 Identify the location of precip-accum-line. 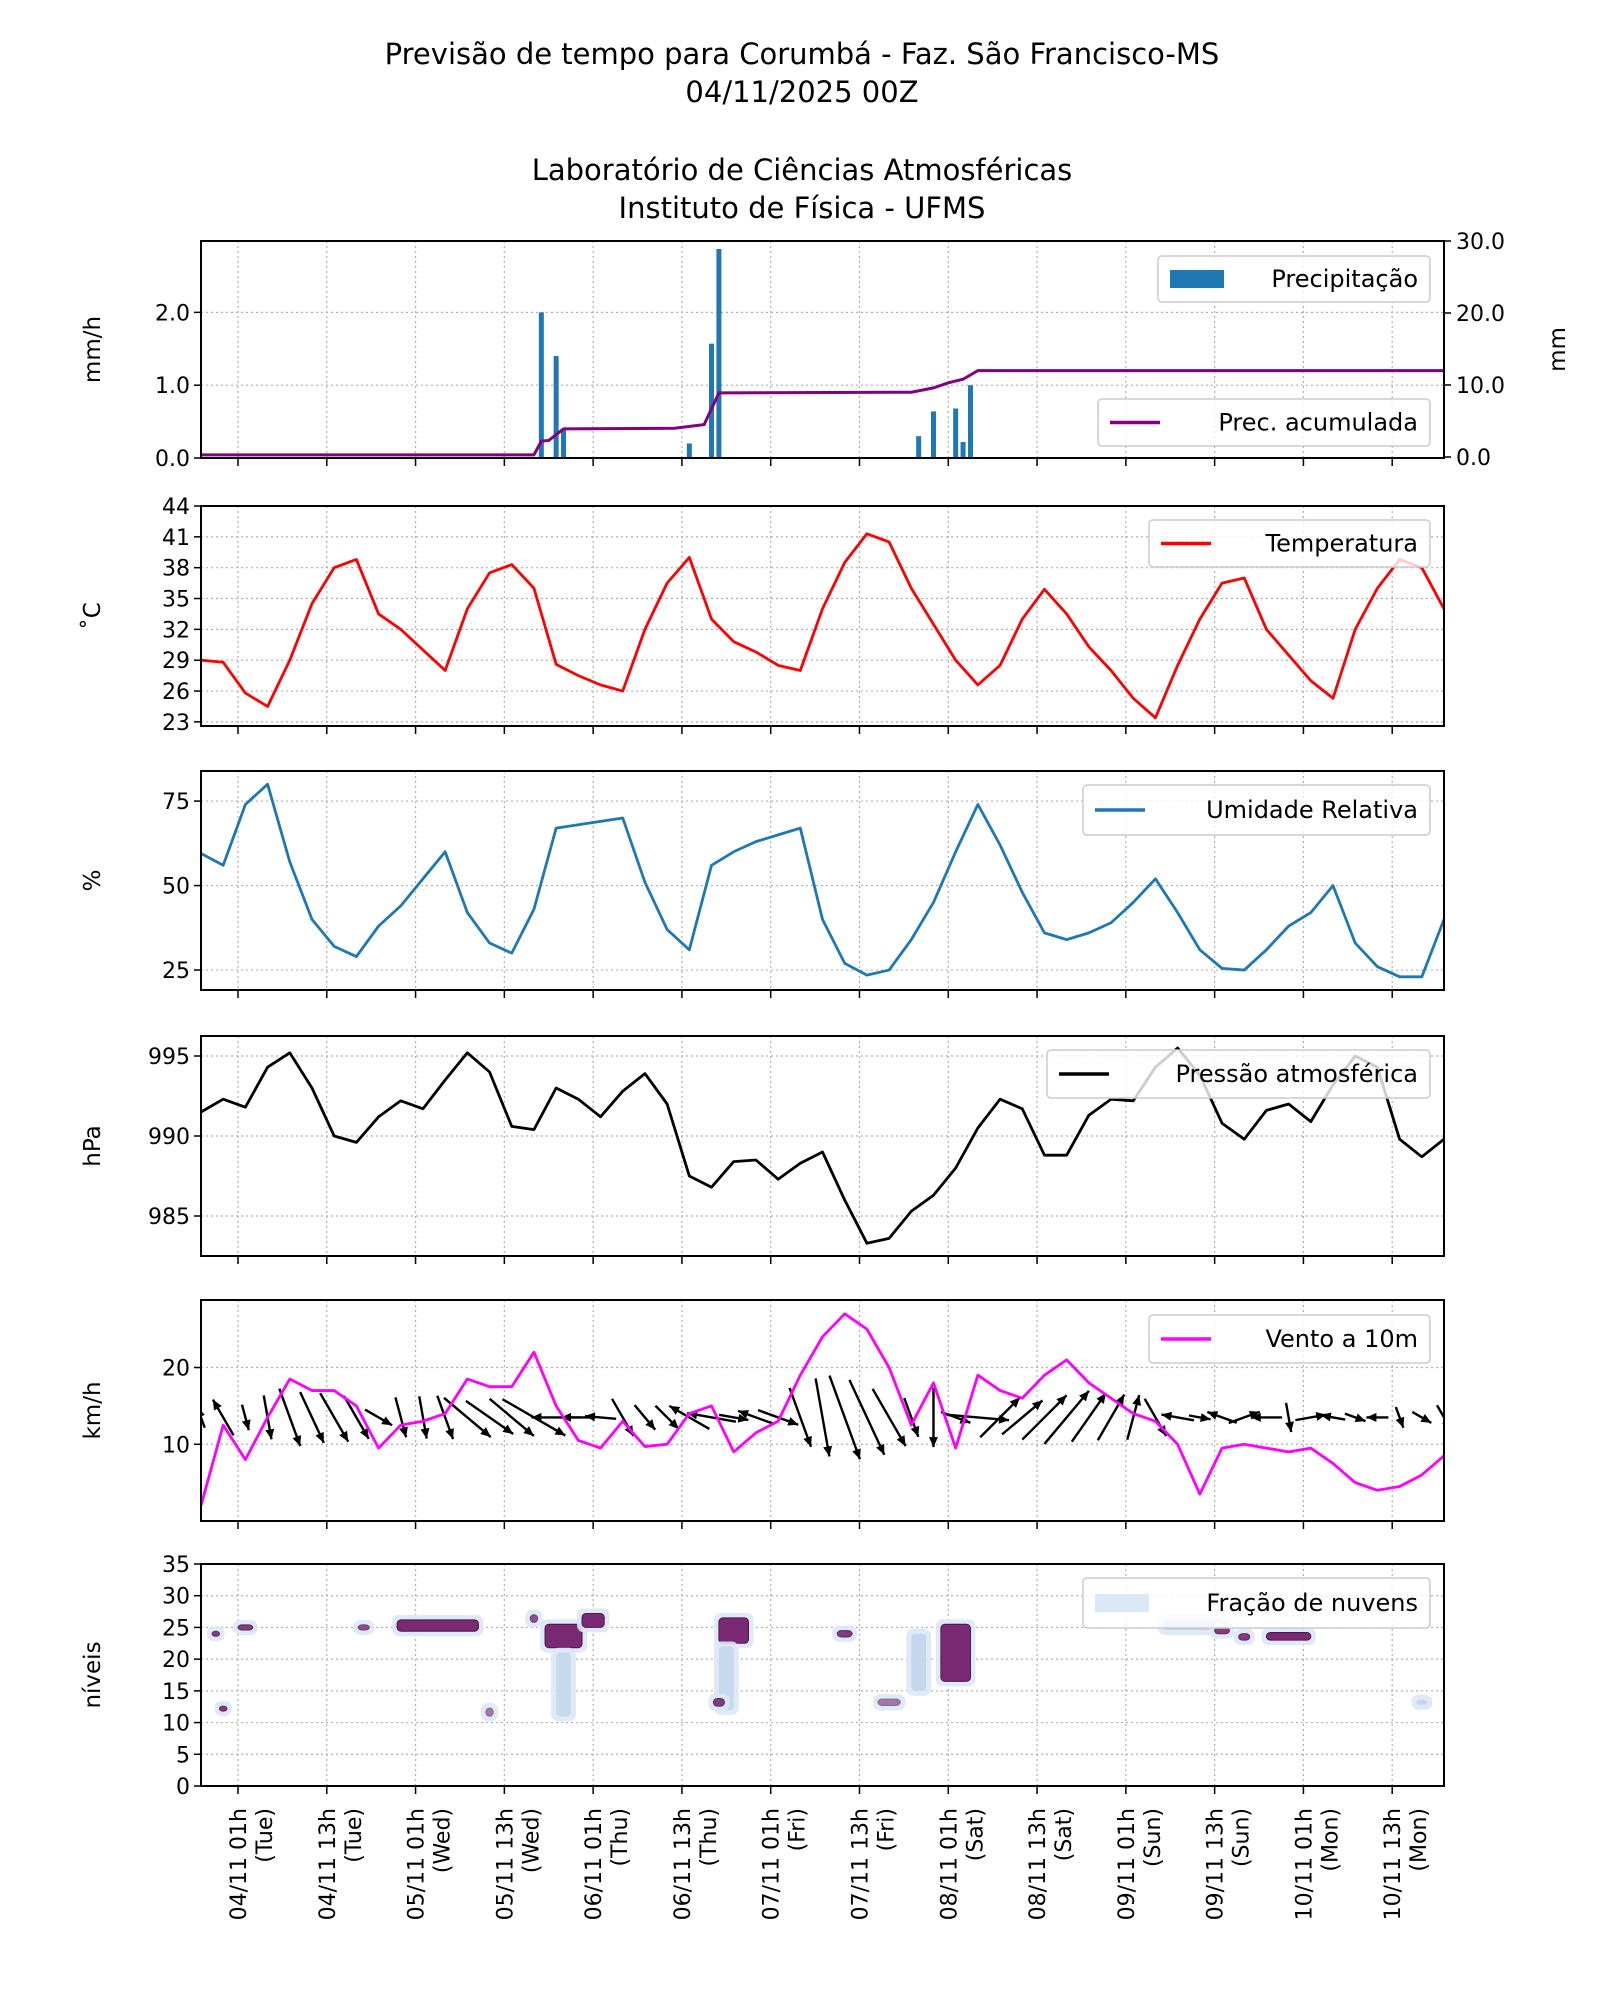
(822, 413).